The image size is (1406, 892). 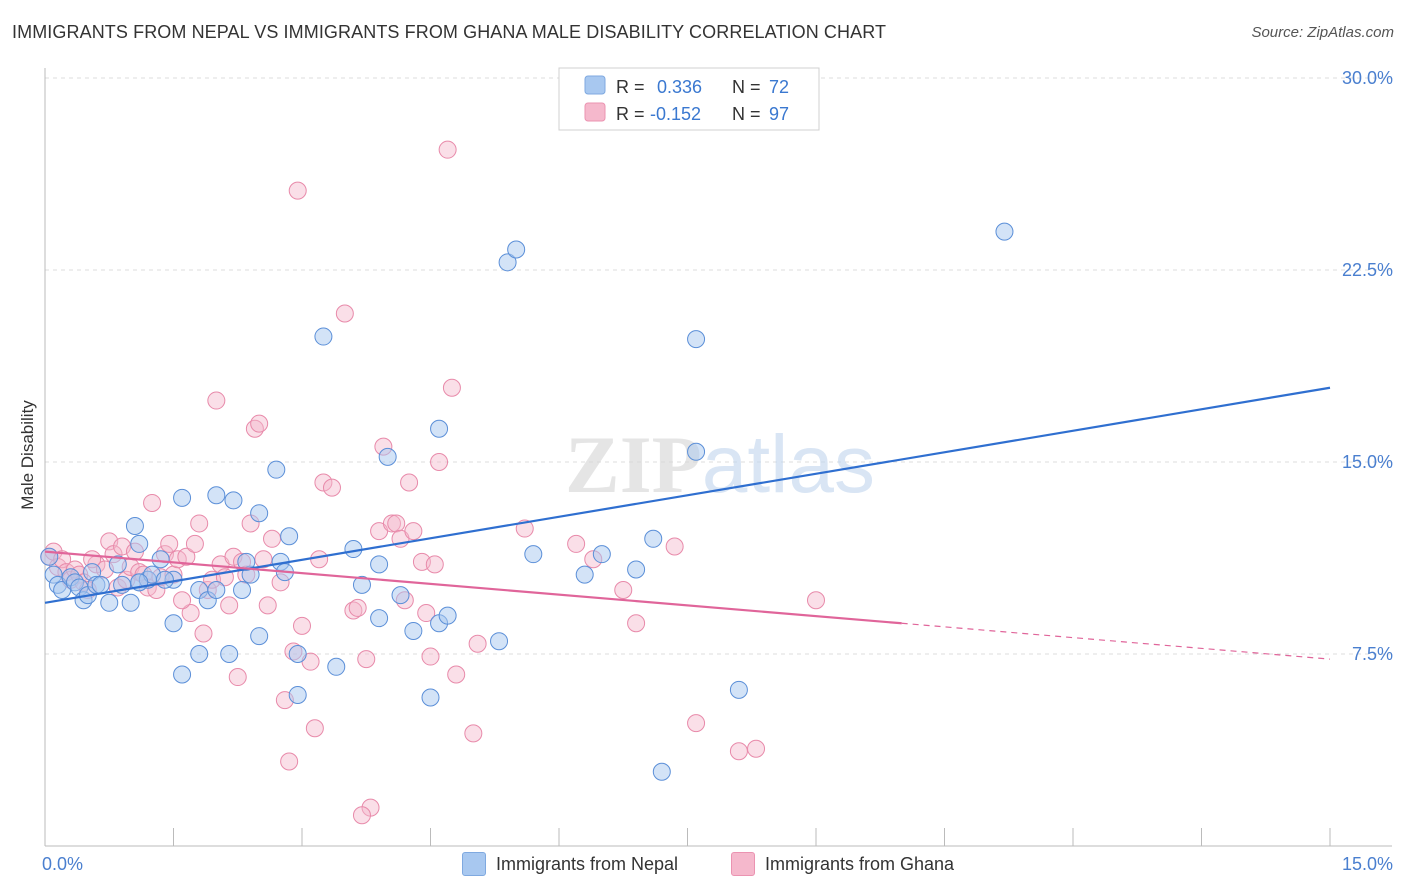 I want to click on legend-swatch-nepal, so click(x=595, y=85).